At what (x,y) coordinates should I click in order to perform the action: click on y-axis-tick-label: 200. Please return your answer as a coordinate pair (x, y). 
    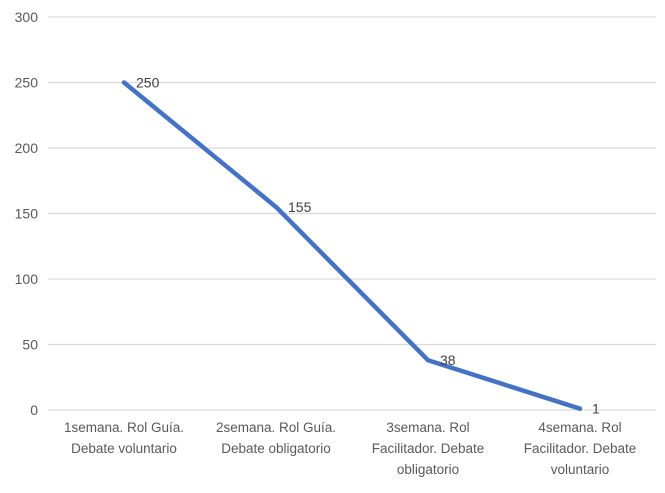
    Looking at the image, I should click on (27, 148).